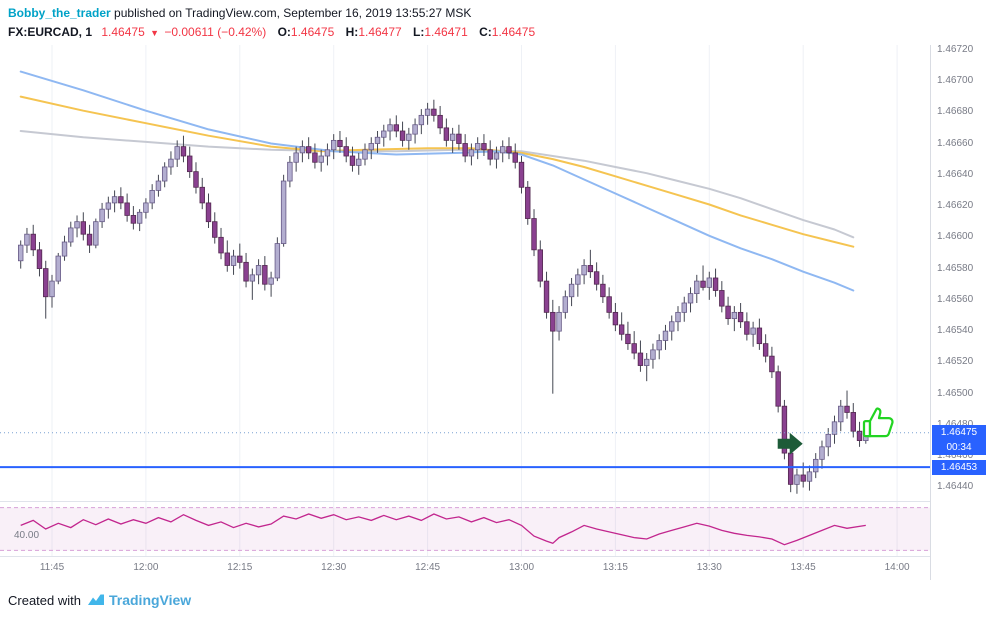 The height and width of the screenshot is (618, 988). What do you see at coordinates (615, 567) in the screenshot?
I see `time-tick: 13:15` at bounding box center [615, 567].